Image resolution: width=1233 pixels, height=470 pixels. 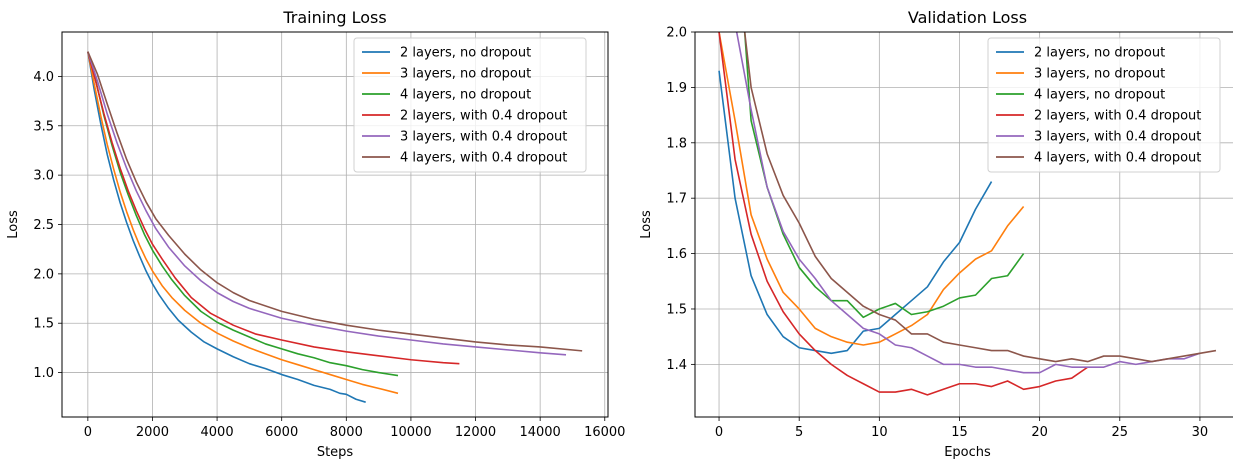 I want to click on y-tick-label: 1.9, so click(x=676, y=88).